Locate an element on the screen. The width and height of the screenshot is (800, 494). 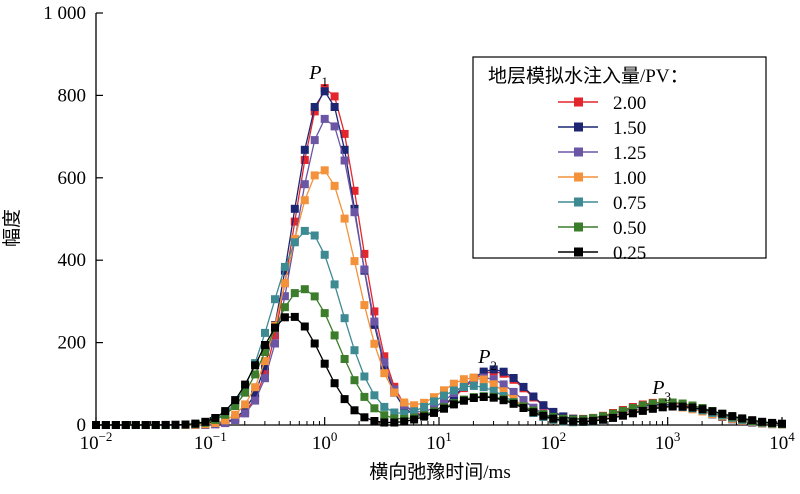
x-tick-label: 10⁰ is located at coordinates (325, 441).